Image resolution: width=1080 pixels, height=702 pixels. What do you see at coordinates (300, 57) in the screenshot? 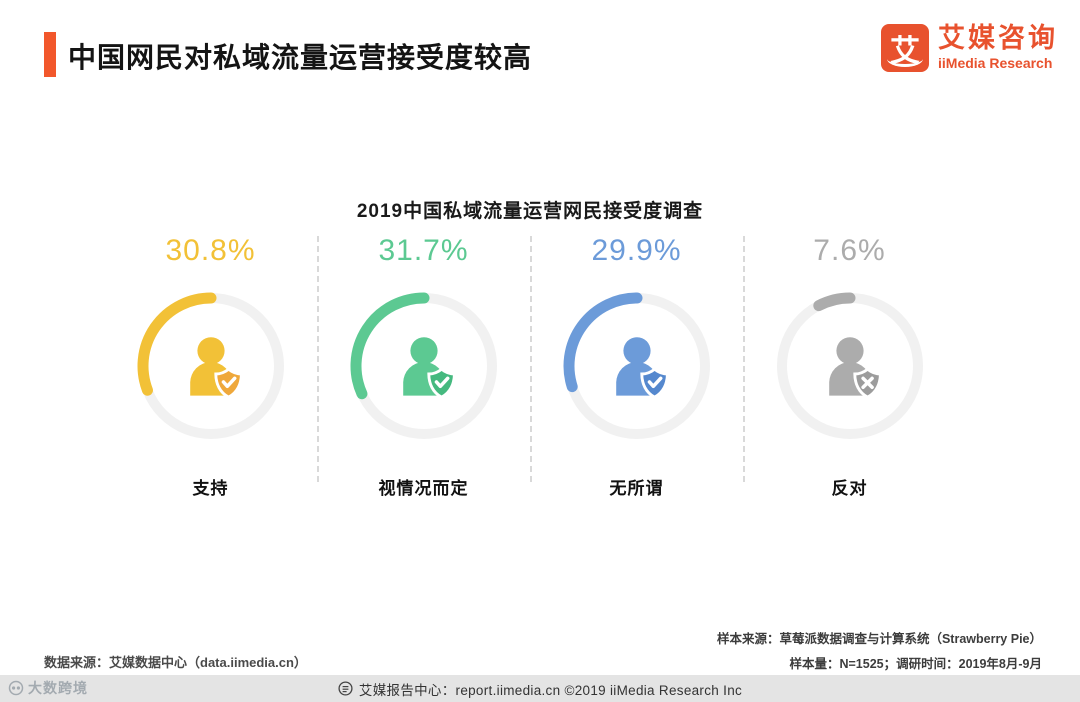
I see `page-title: 中国网民对私域流量运营接受度较高` at bounding box center [300, 57].